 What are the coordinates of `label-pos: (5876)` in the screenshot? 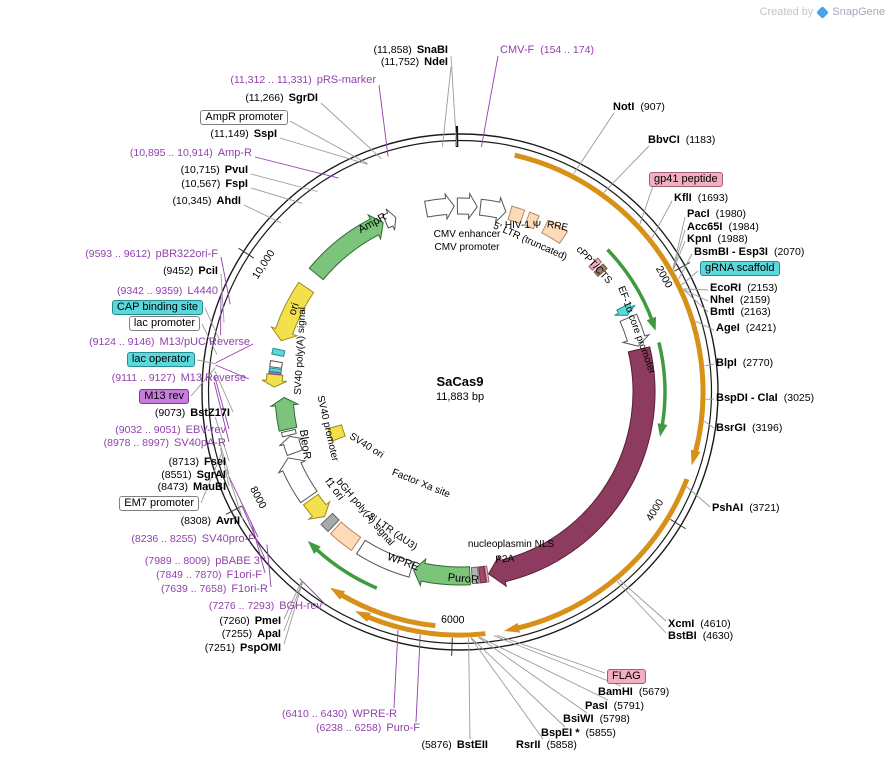 It's located at (436, 745).